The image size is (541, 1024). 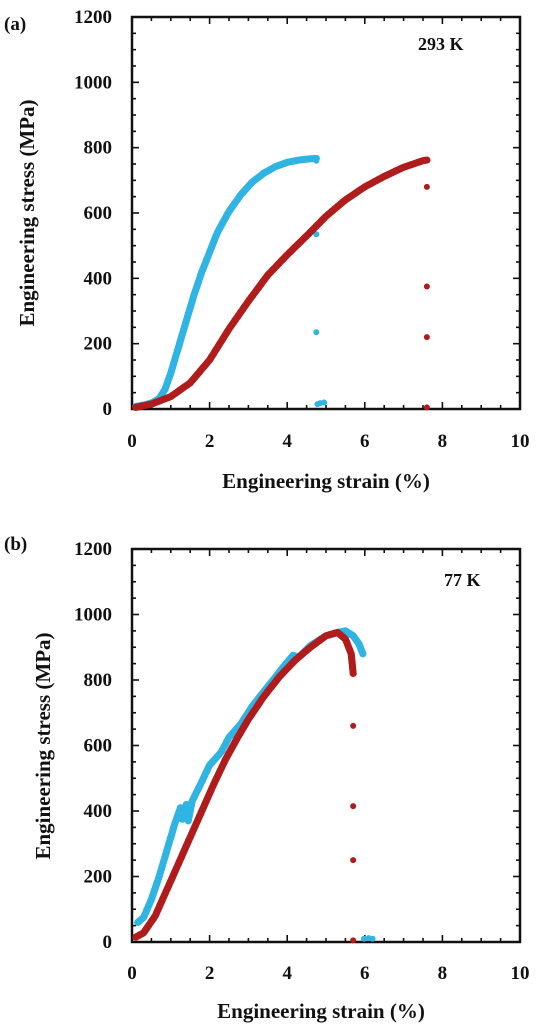 I want to click on panel-a-x-tick-labels: 0 2 4 6 8 10, so click(x=328, y=441).